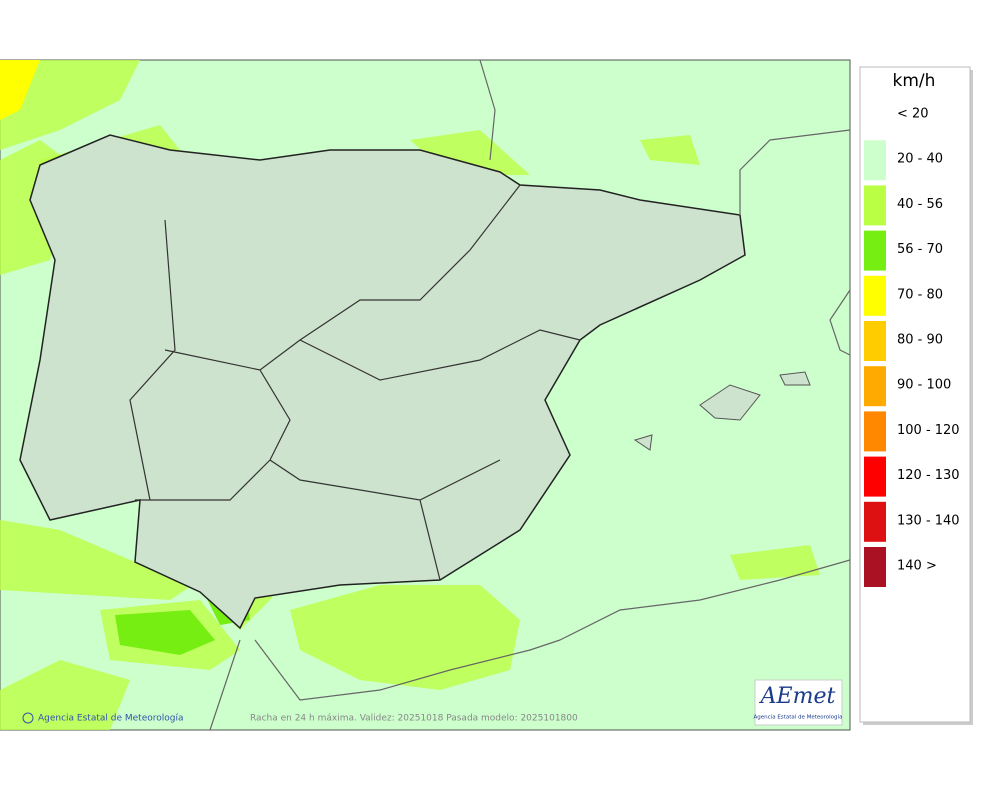  What do you see at coordinates (795, 242) in the screenshot?
I see `france-coast` at bounding box center [795, 242].